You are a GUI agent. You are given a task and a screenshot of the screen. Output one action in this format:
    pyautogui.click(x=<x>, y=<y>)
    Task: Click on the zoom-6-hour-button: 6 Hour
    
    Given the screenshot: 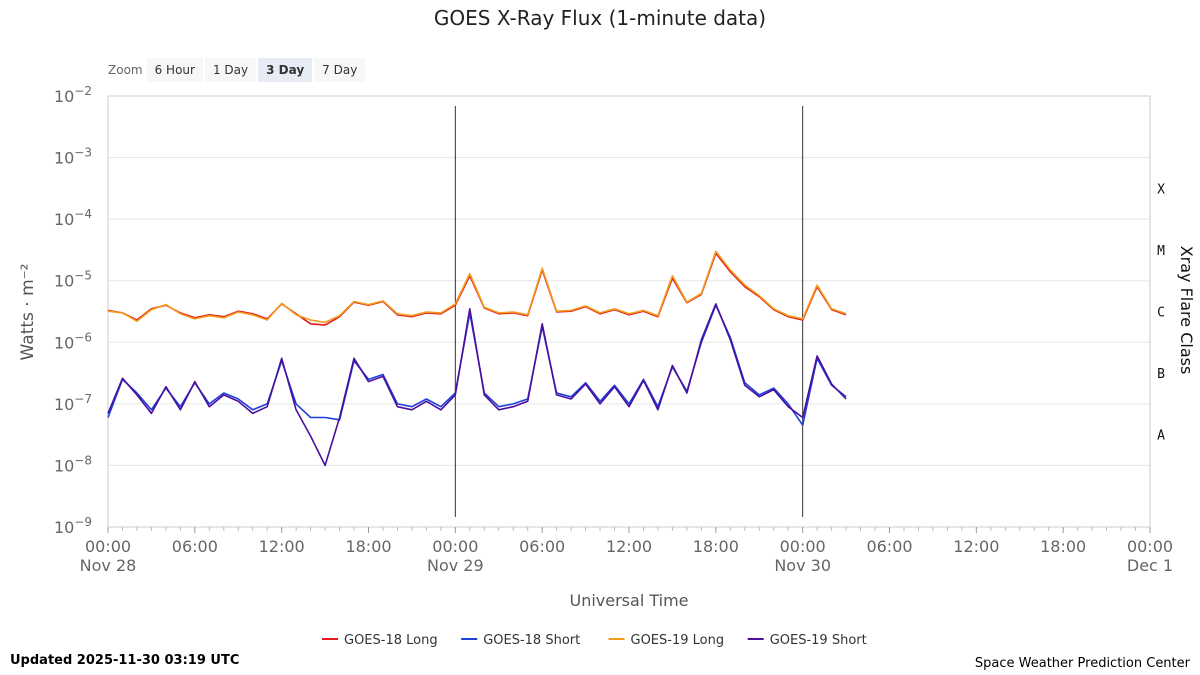 What is the action you would take?
    pyautogui.click(x=174, y=70)
    